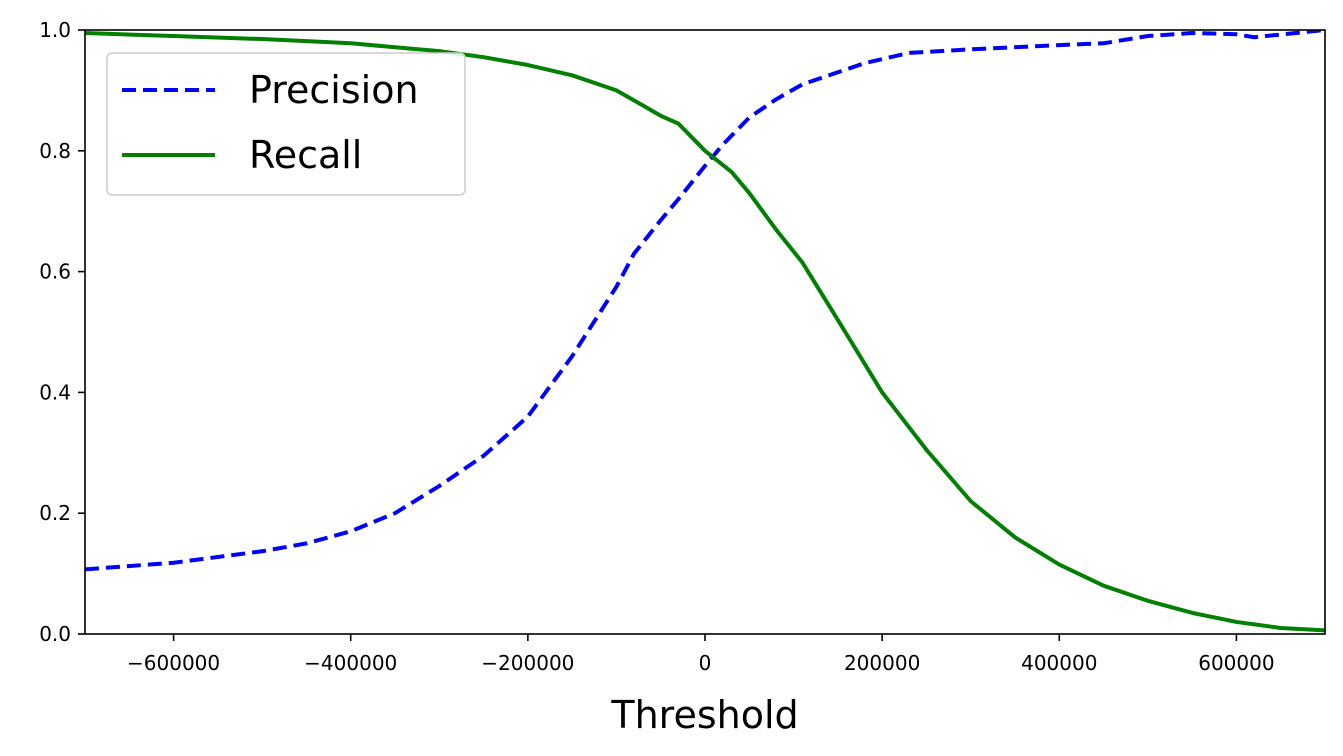 This screenshot has height=756, width=1343. What do you see at coordinates (55, 513) in the screenshot?
I see `y-tick-label: 0.2` at bounding box center [55, 513].